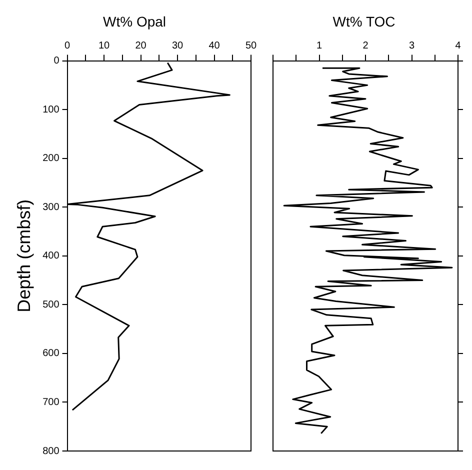 This screenshot has height=470, width=472. Describe the element at coordinates (411, 46) in the screenshot. I see `x-tick-label: 3` at that location.